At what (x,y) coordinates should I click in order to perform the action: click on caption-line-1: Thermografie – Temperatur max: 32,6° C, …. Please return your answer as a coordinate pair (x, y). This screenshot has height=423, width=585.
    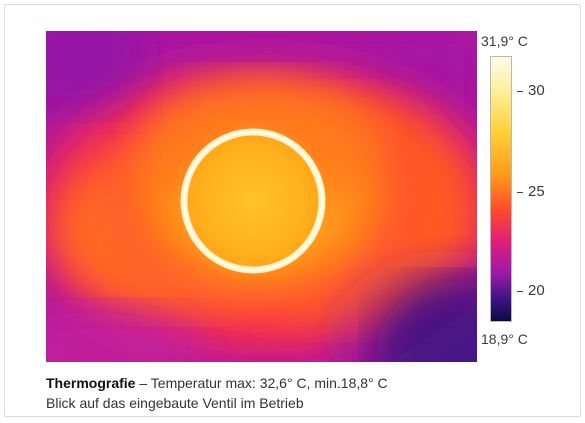
    Looking at the image, I should click on (217, 383).